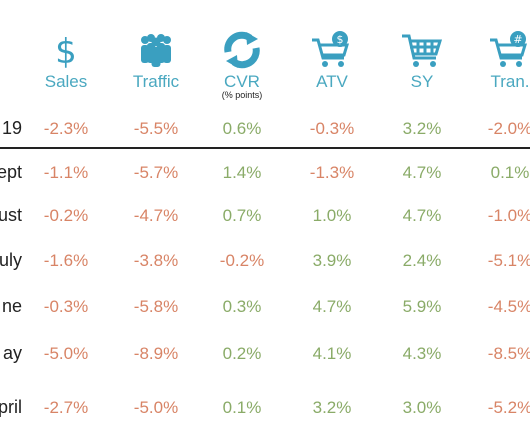 The image size is (530, 443). What do you see at coordinates (508, 260) in the screenshot?
I see `table-cell: -5.1%` at bounding box center [508, 260].